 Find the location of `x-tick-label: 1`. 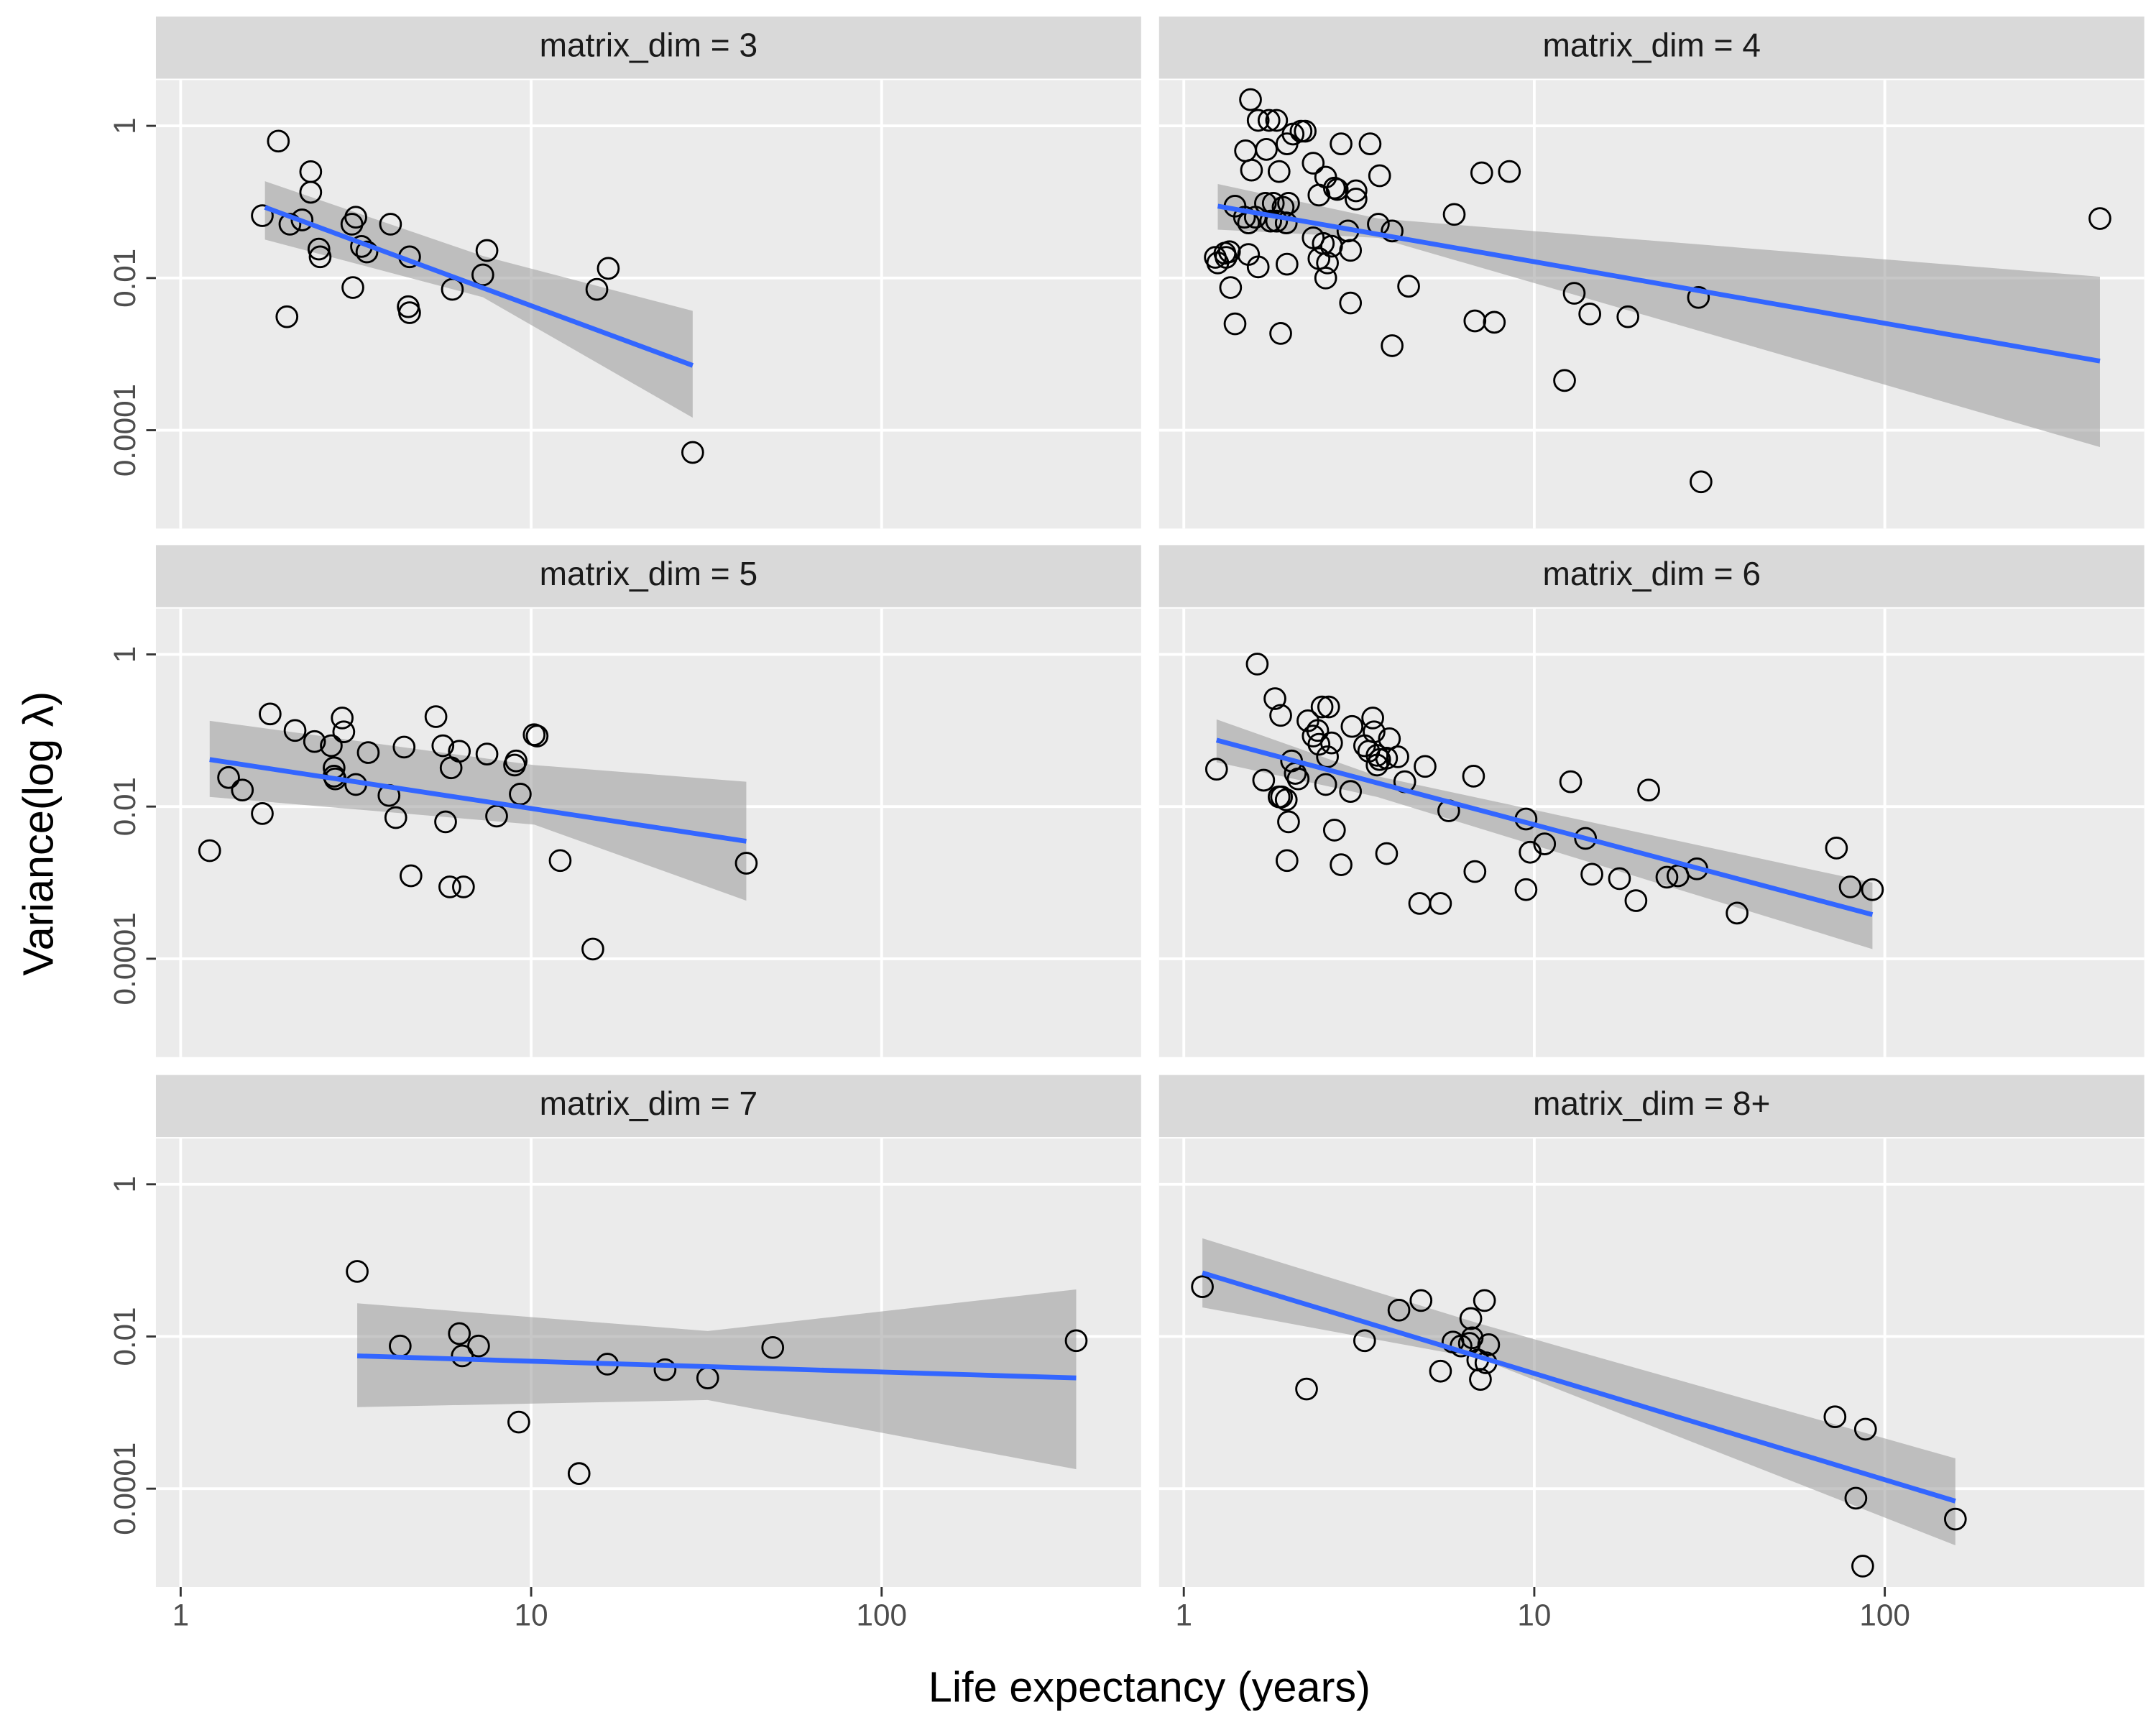

x-tick-label: 1 is located at coordinates (1183, 1615).